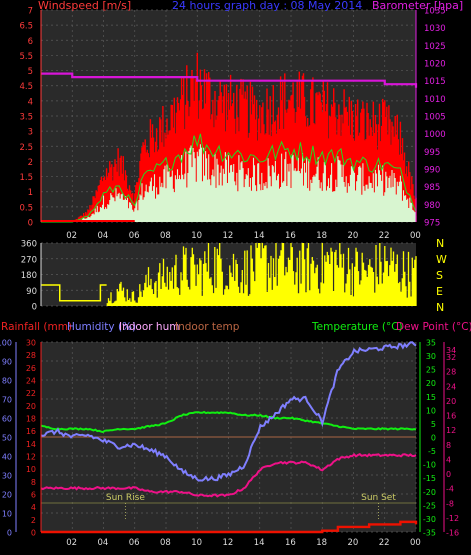  I want to click on rain-tick-label: 24, so click(31, 381).